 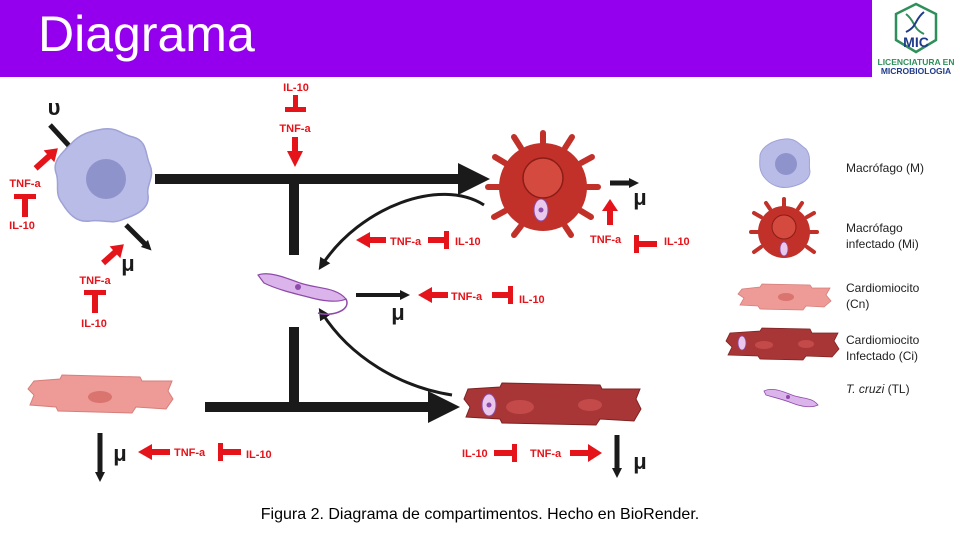 I want to click on label-tnfa-mi-curve: TNF-a, so click(x=406, y=242).